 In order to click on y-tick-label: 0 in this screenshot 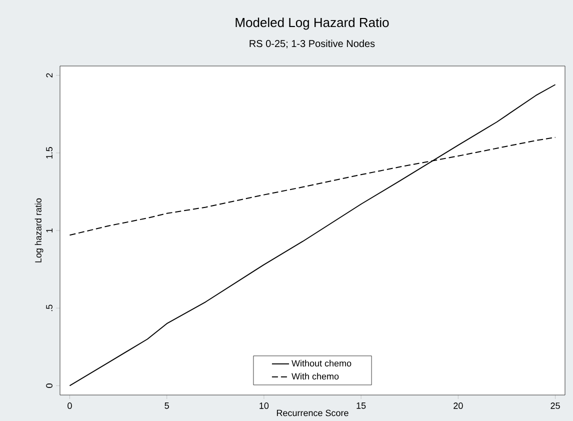, I will do `click(49, 386)`.